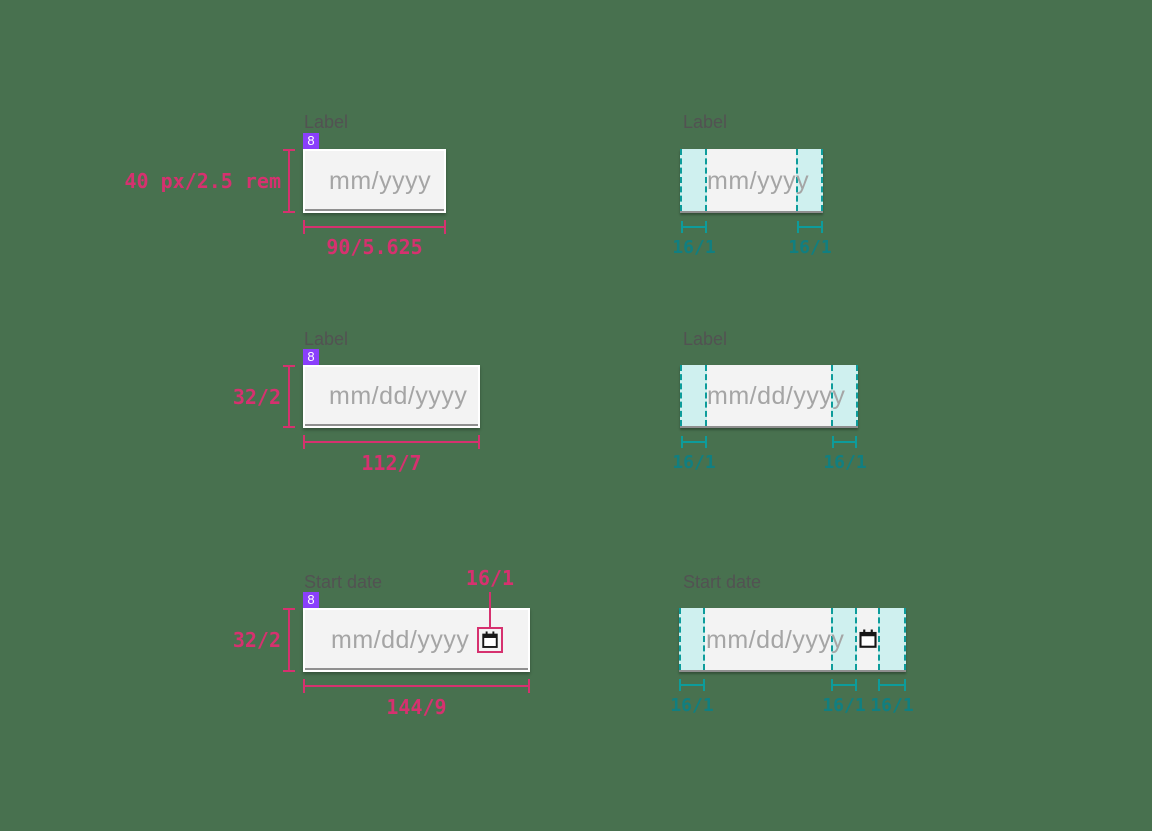 The width and height of the screenshot is (1152, 831). Describe the element at coordinates (391, 463) in the screenshot. I see `width-measure-label: 112/7` at that location.